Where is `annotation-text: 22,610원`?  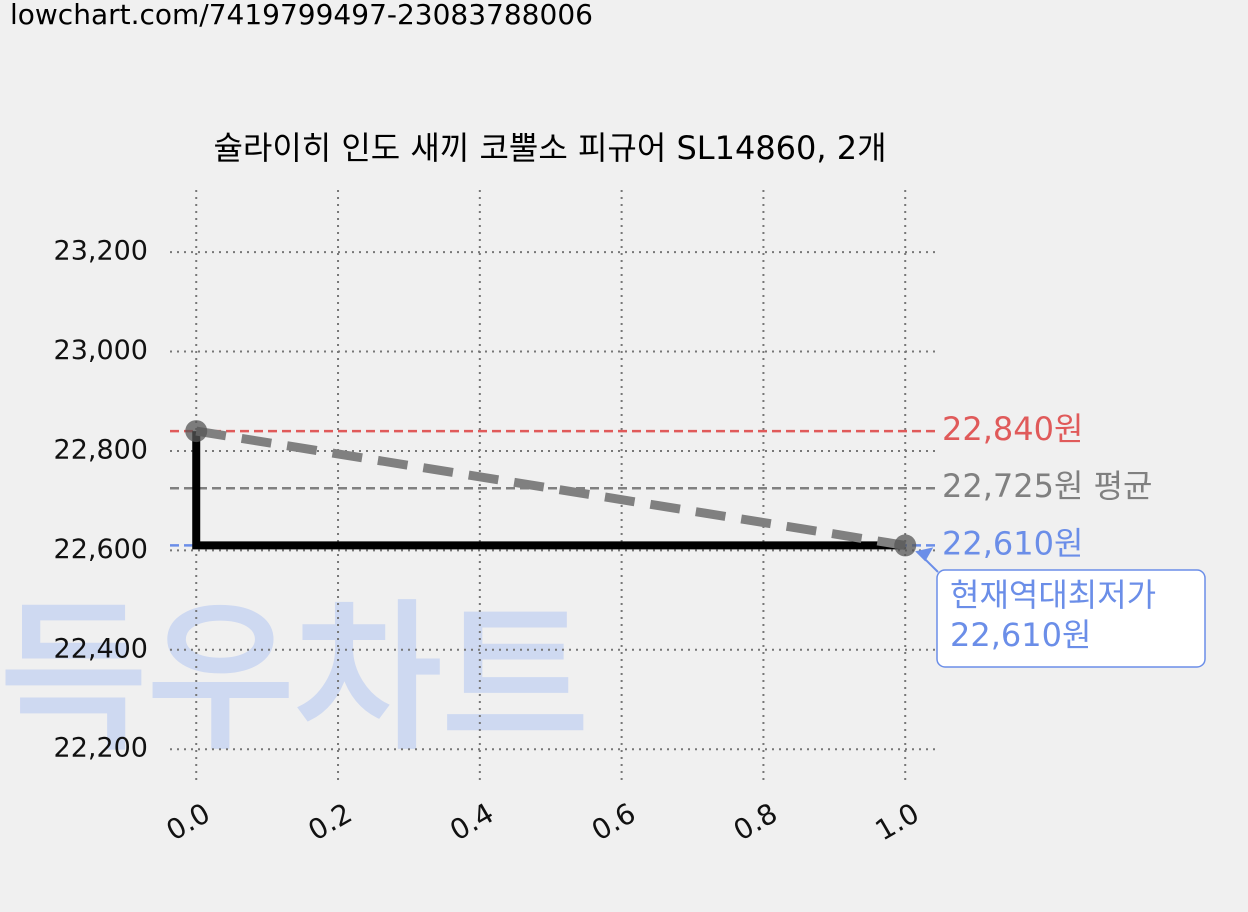 annotation-text: 22,610원 is located at coordinates (1020, 635).